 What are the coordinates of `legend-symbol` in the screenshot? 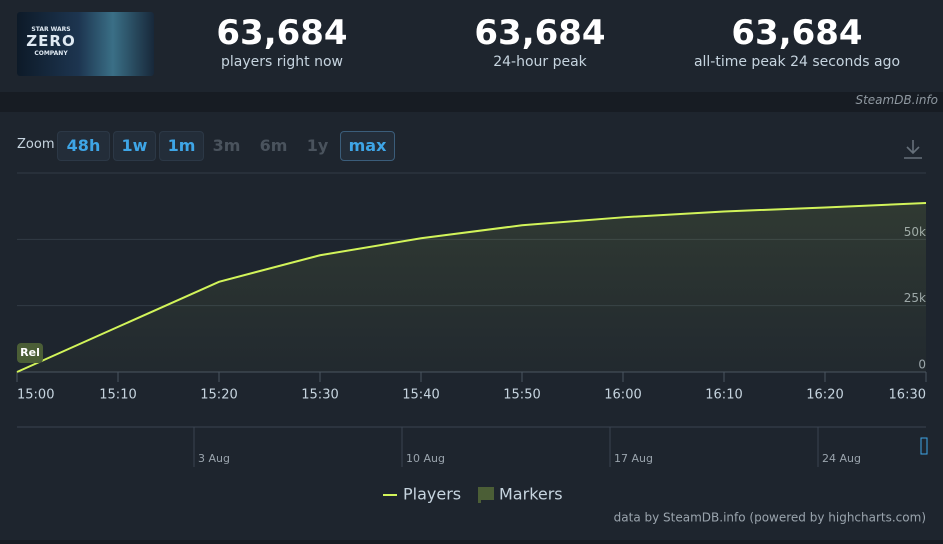 It's located at (486, 495).